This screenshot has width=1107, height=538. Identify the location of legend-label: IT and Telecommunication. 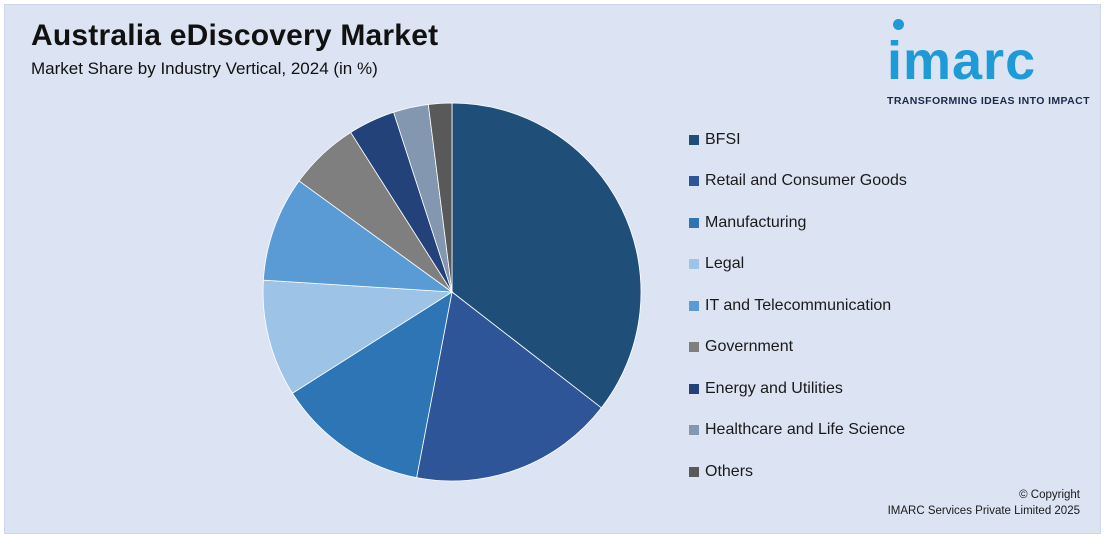
(798, 305).